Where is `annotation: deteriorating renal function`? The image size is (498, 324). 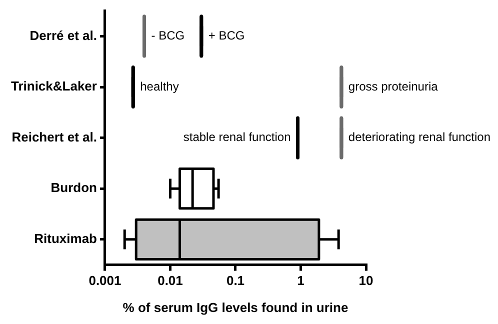 annotation: deteriorating renal function is located at coordinates (419, 137).